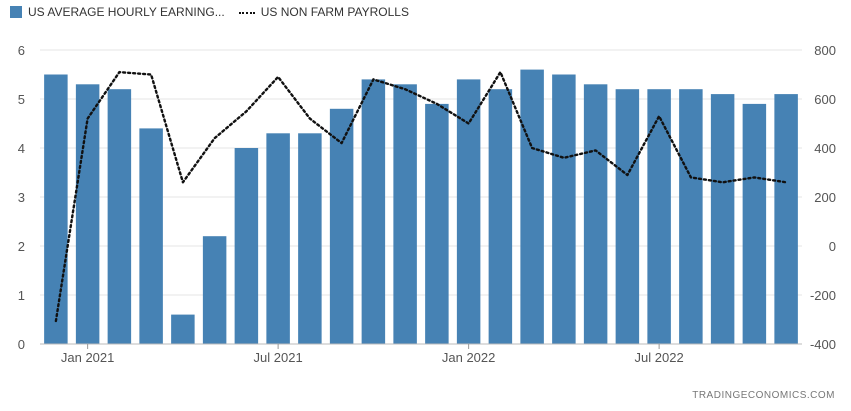 The width and height of the screenshot is (851, 411). I want to click on y-right-tick-label: 800, so click(825, 50).